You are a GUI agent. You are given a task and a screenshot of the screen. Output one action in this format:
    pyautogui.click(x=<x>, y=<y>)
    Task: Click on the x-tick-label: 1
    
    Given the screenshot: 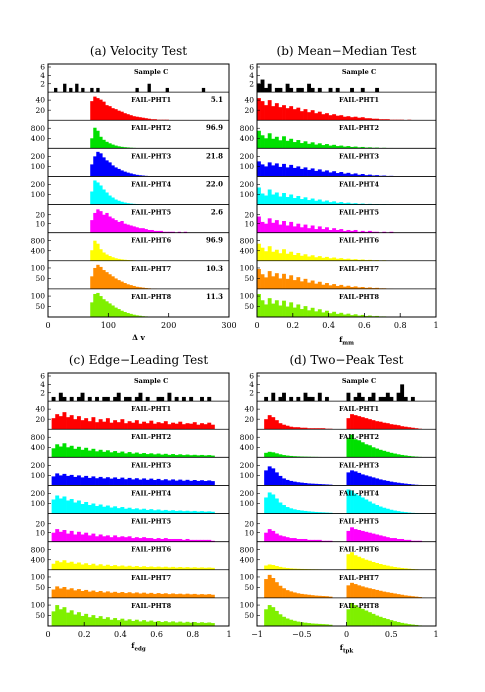 What is the action you would take?
    pyautogui.click(x=228, y=634)
    